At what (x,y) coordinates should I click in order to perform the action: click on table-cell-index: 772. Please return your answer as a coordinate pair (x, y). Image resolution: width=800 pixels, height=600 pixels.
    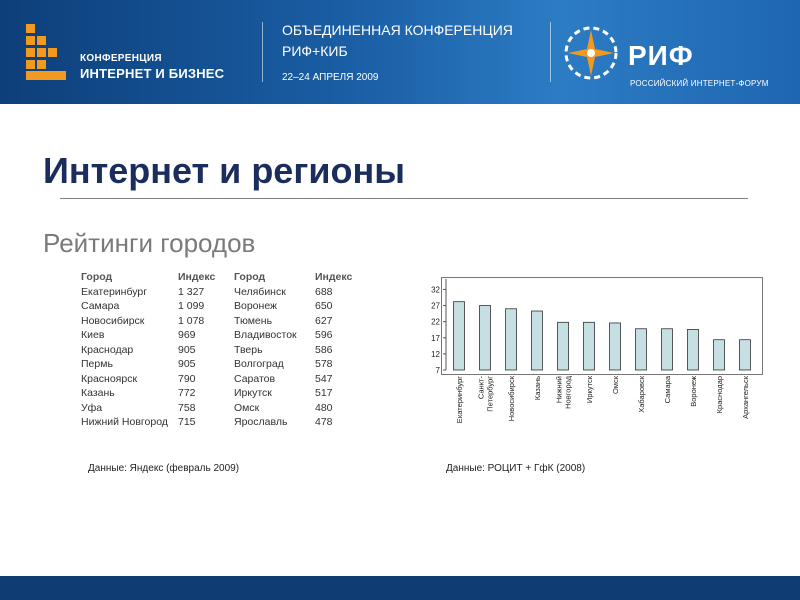
    Looking at the image, I should click on (187, 393).